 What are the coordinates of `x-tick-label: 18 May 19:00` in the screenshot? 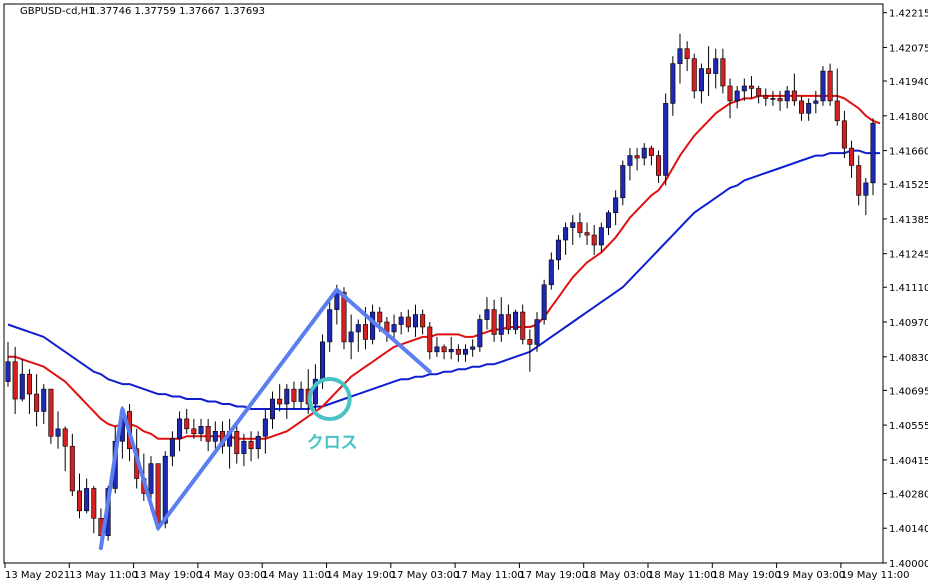 It's located at (746, 575).